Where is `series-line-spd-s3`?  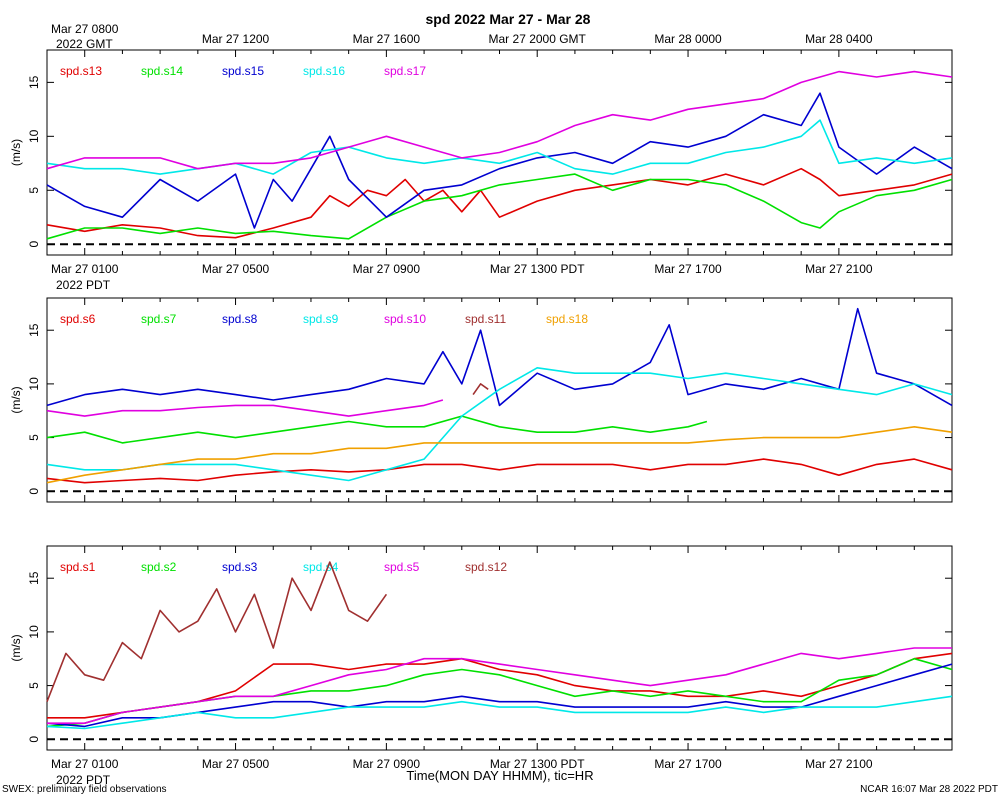
series-line-spd-s3 is located at coordinates (499, 695).